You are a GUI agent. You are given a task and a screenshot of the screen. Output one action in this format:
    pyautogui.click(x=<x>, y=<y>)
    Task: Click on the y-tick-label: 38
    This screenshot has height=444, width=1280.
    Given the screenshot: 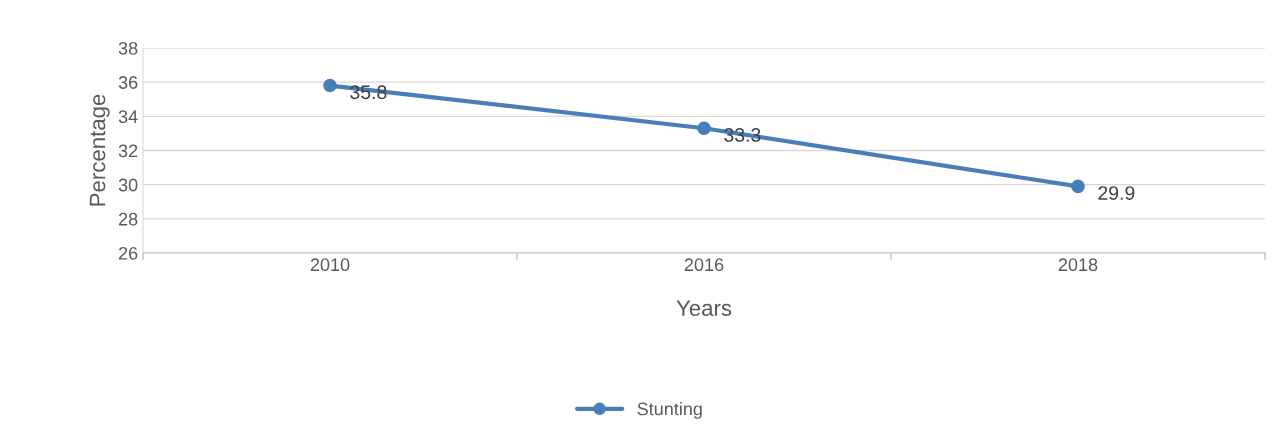 What is the action you would take?
    pyautogui.click(x=128, y=48)
    